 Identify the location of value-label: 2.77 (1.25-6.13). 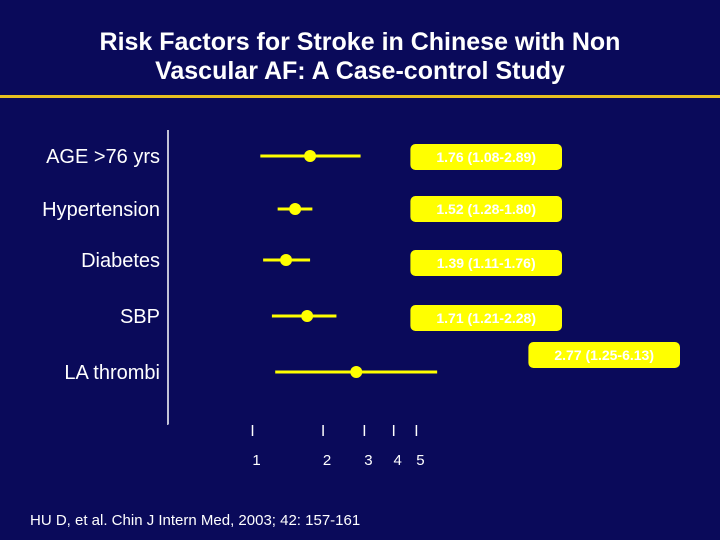
(604, 355).